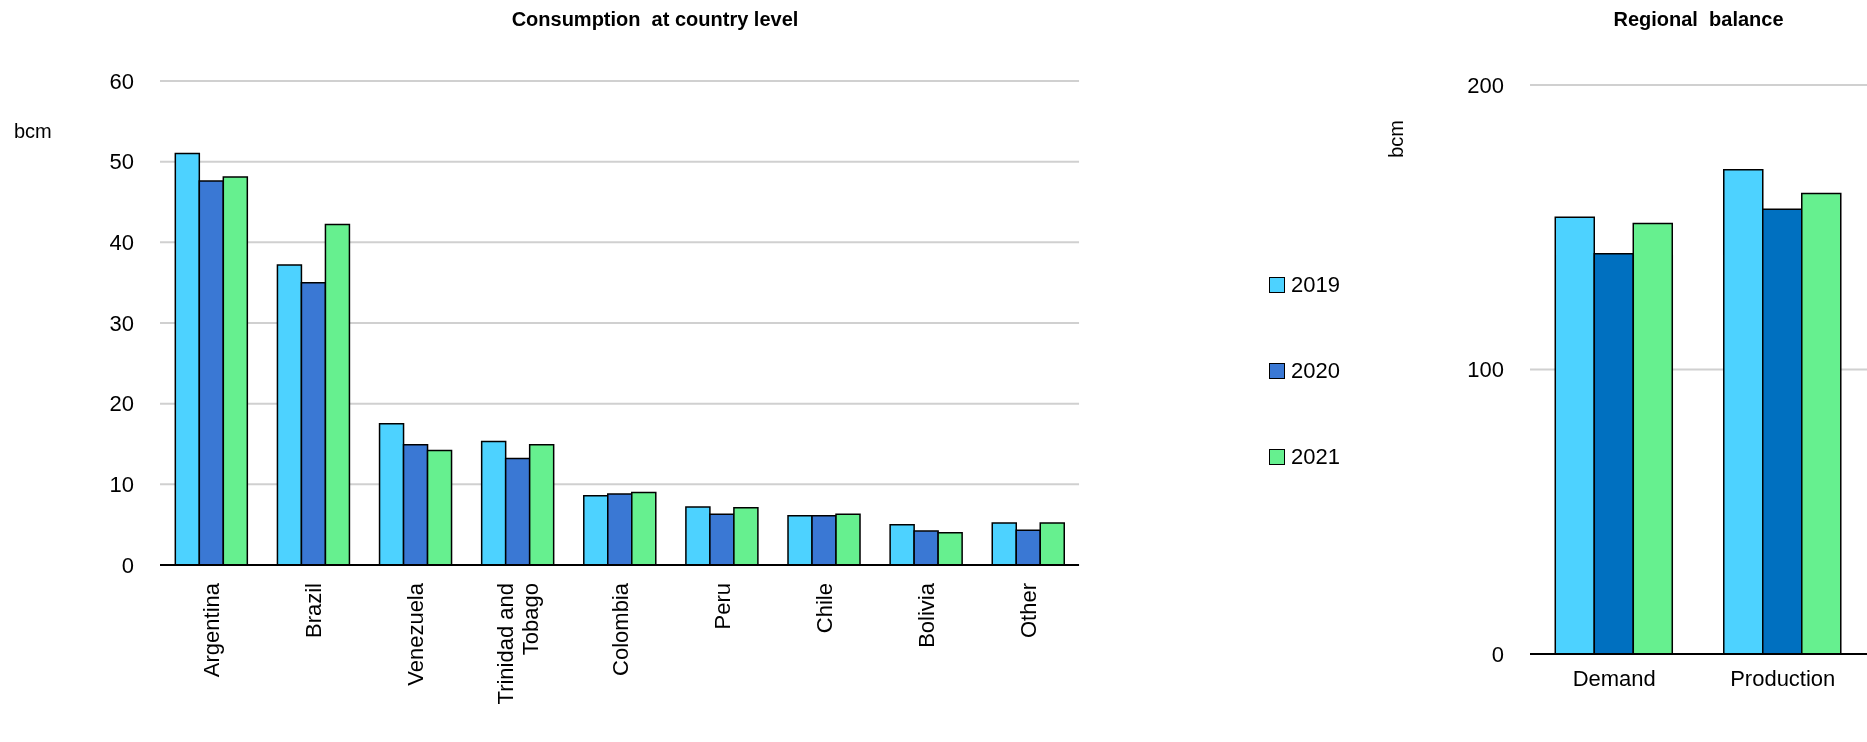 This screenshot has width=1867, height=742. Describe the element at coordinates (416, 634) in the screenshot. I see `x-tick-label: Venezuela` at that location.